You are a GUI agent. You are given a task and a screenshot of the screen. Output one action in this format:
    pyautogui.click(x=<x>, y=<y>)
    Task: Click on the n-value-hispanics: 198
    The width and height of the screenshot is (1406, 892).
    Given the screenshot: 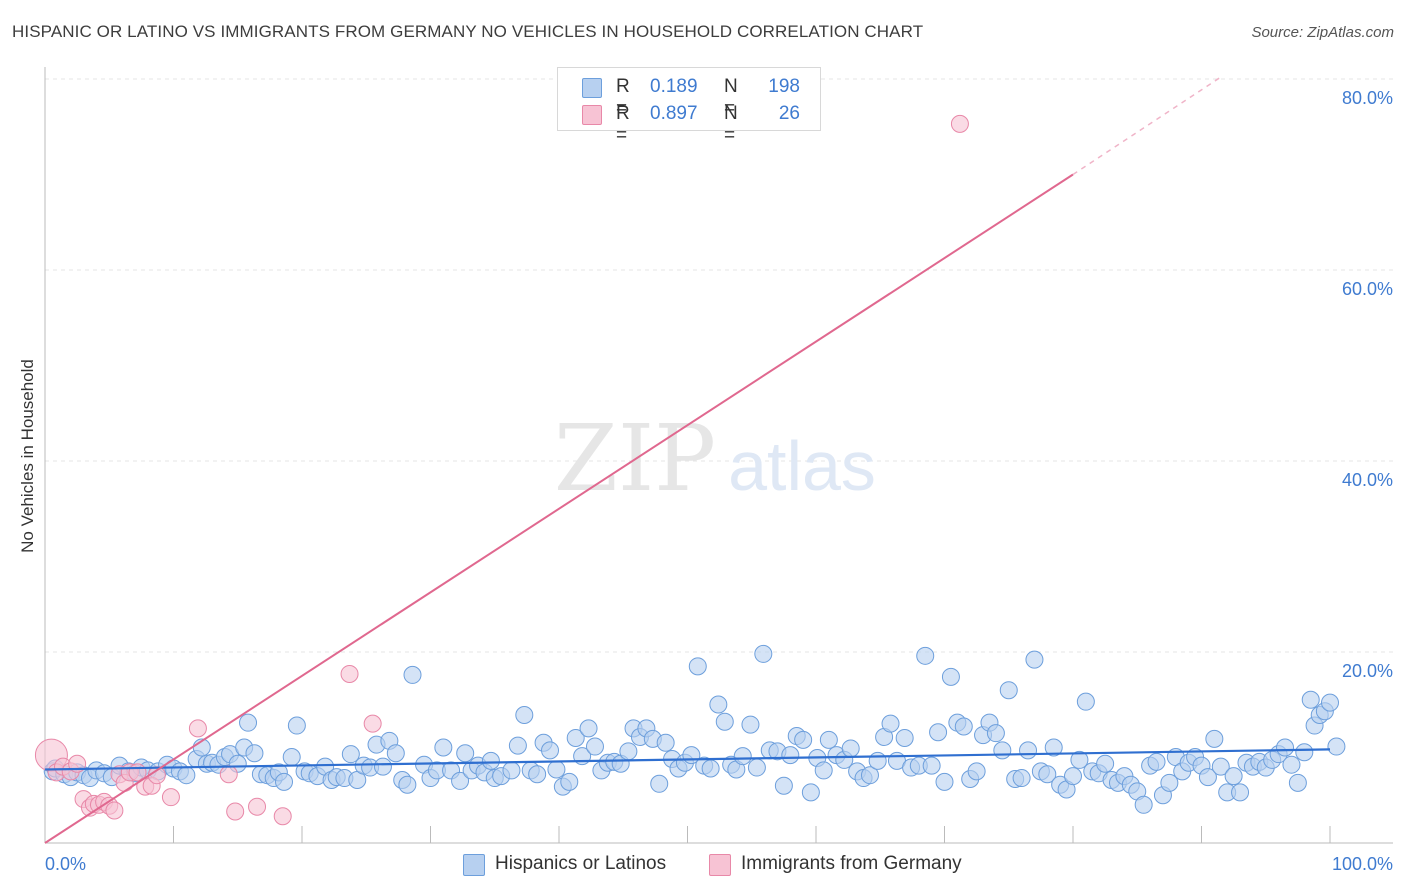 What is the action you would take?
    pyautogui.click(x=784, y=86)
    